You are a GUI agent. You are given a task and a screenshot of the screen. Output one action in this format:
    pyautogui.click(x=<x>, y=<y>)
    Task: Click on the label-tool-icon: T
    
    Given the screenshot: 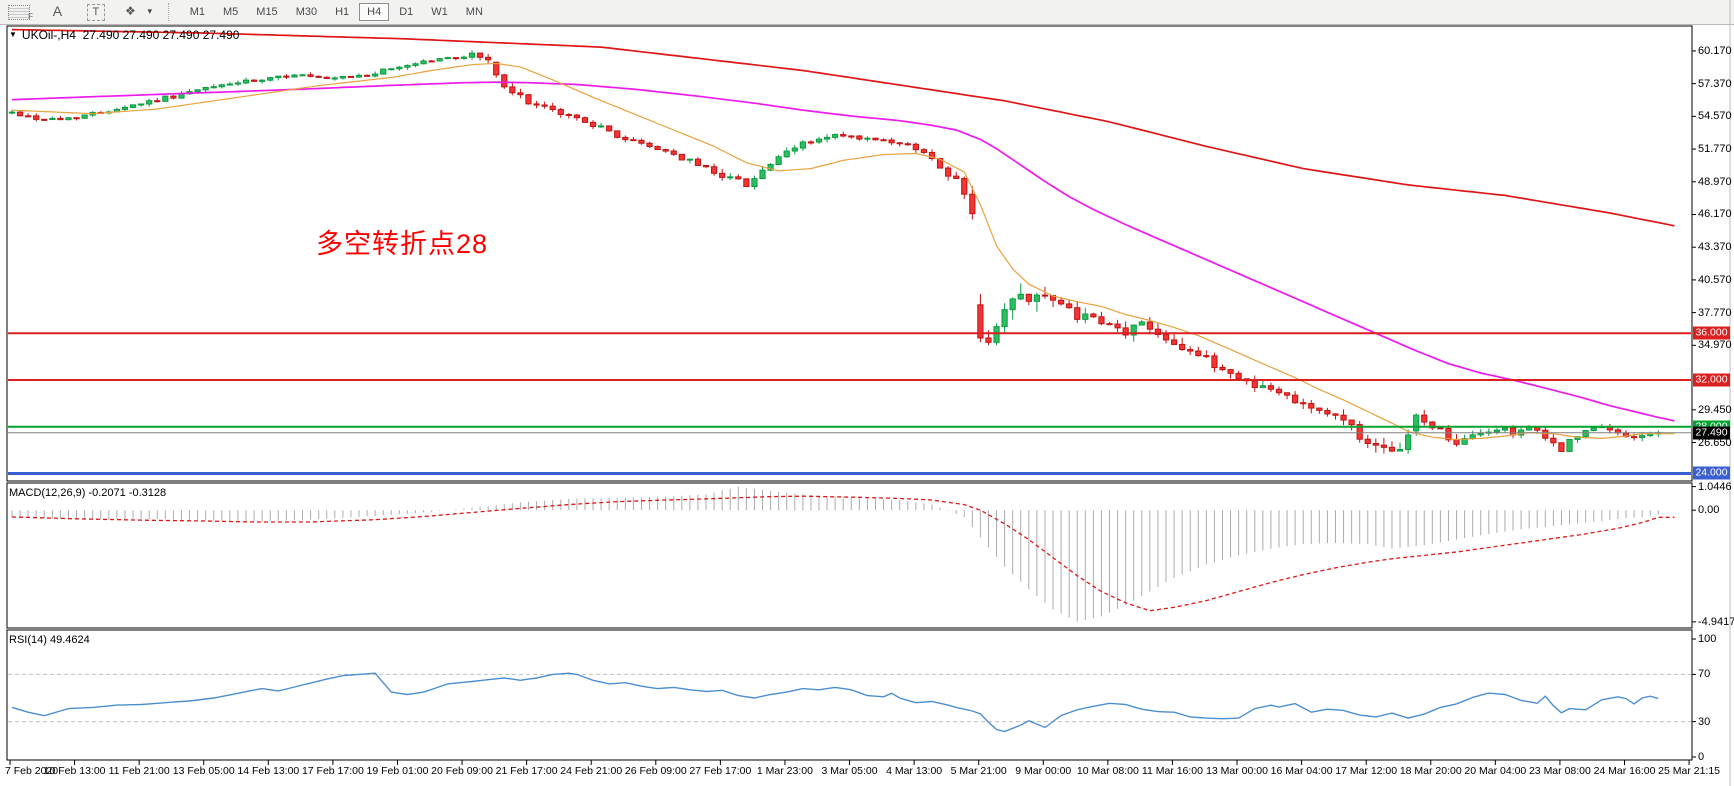 What is the action you would take?
    pyautogui.click(x=95, y=12)
    